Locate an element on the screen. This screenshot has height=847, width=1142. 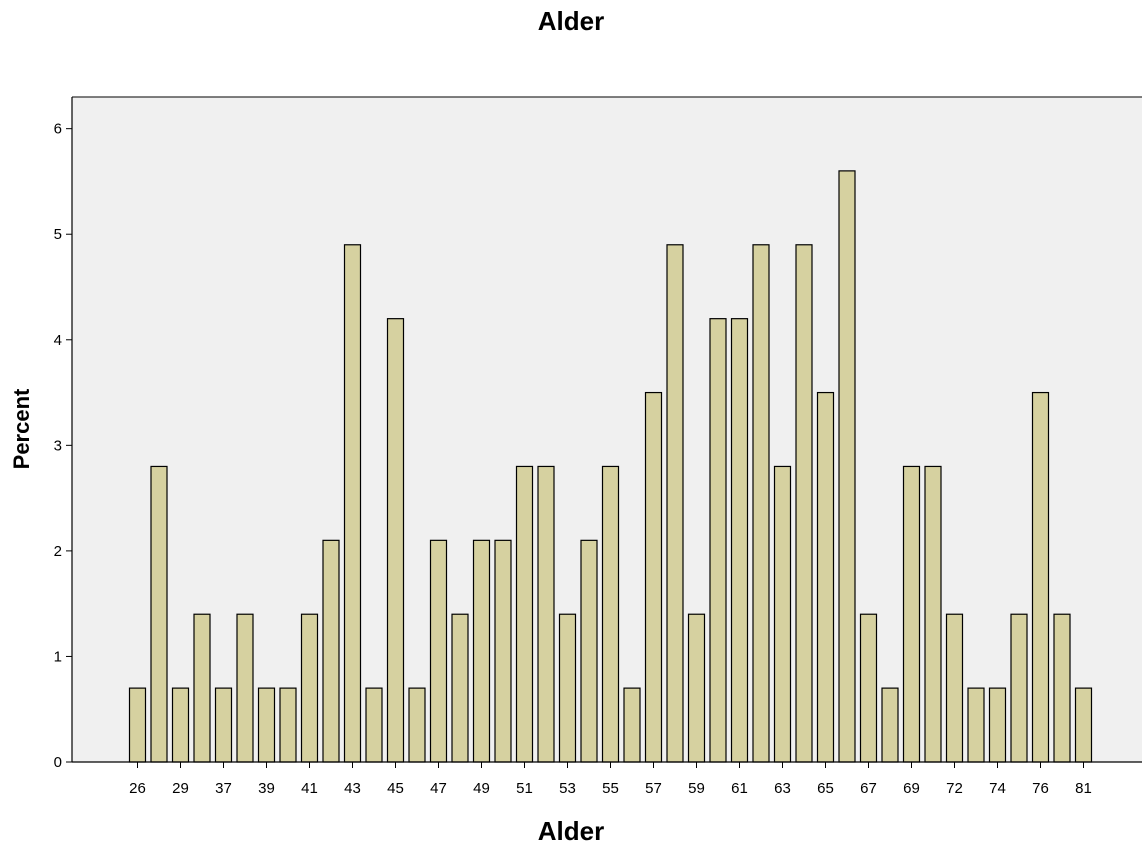
x-tick-label: 49 is located at coordinates (481, 788).